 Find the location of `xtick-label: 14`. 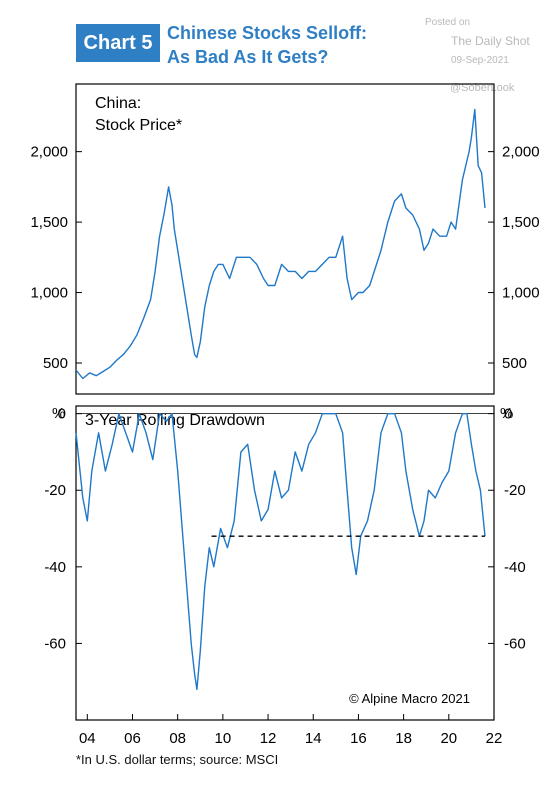

xtick-label: 14 is located at coordinates (313, 738).